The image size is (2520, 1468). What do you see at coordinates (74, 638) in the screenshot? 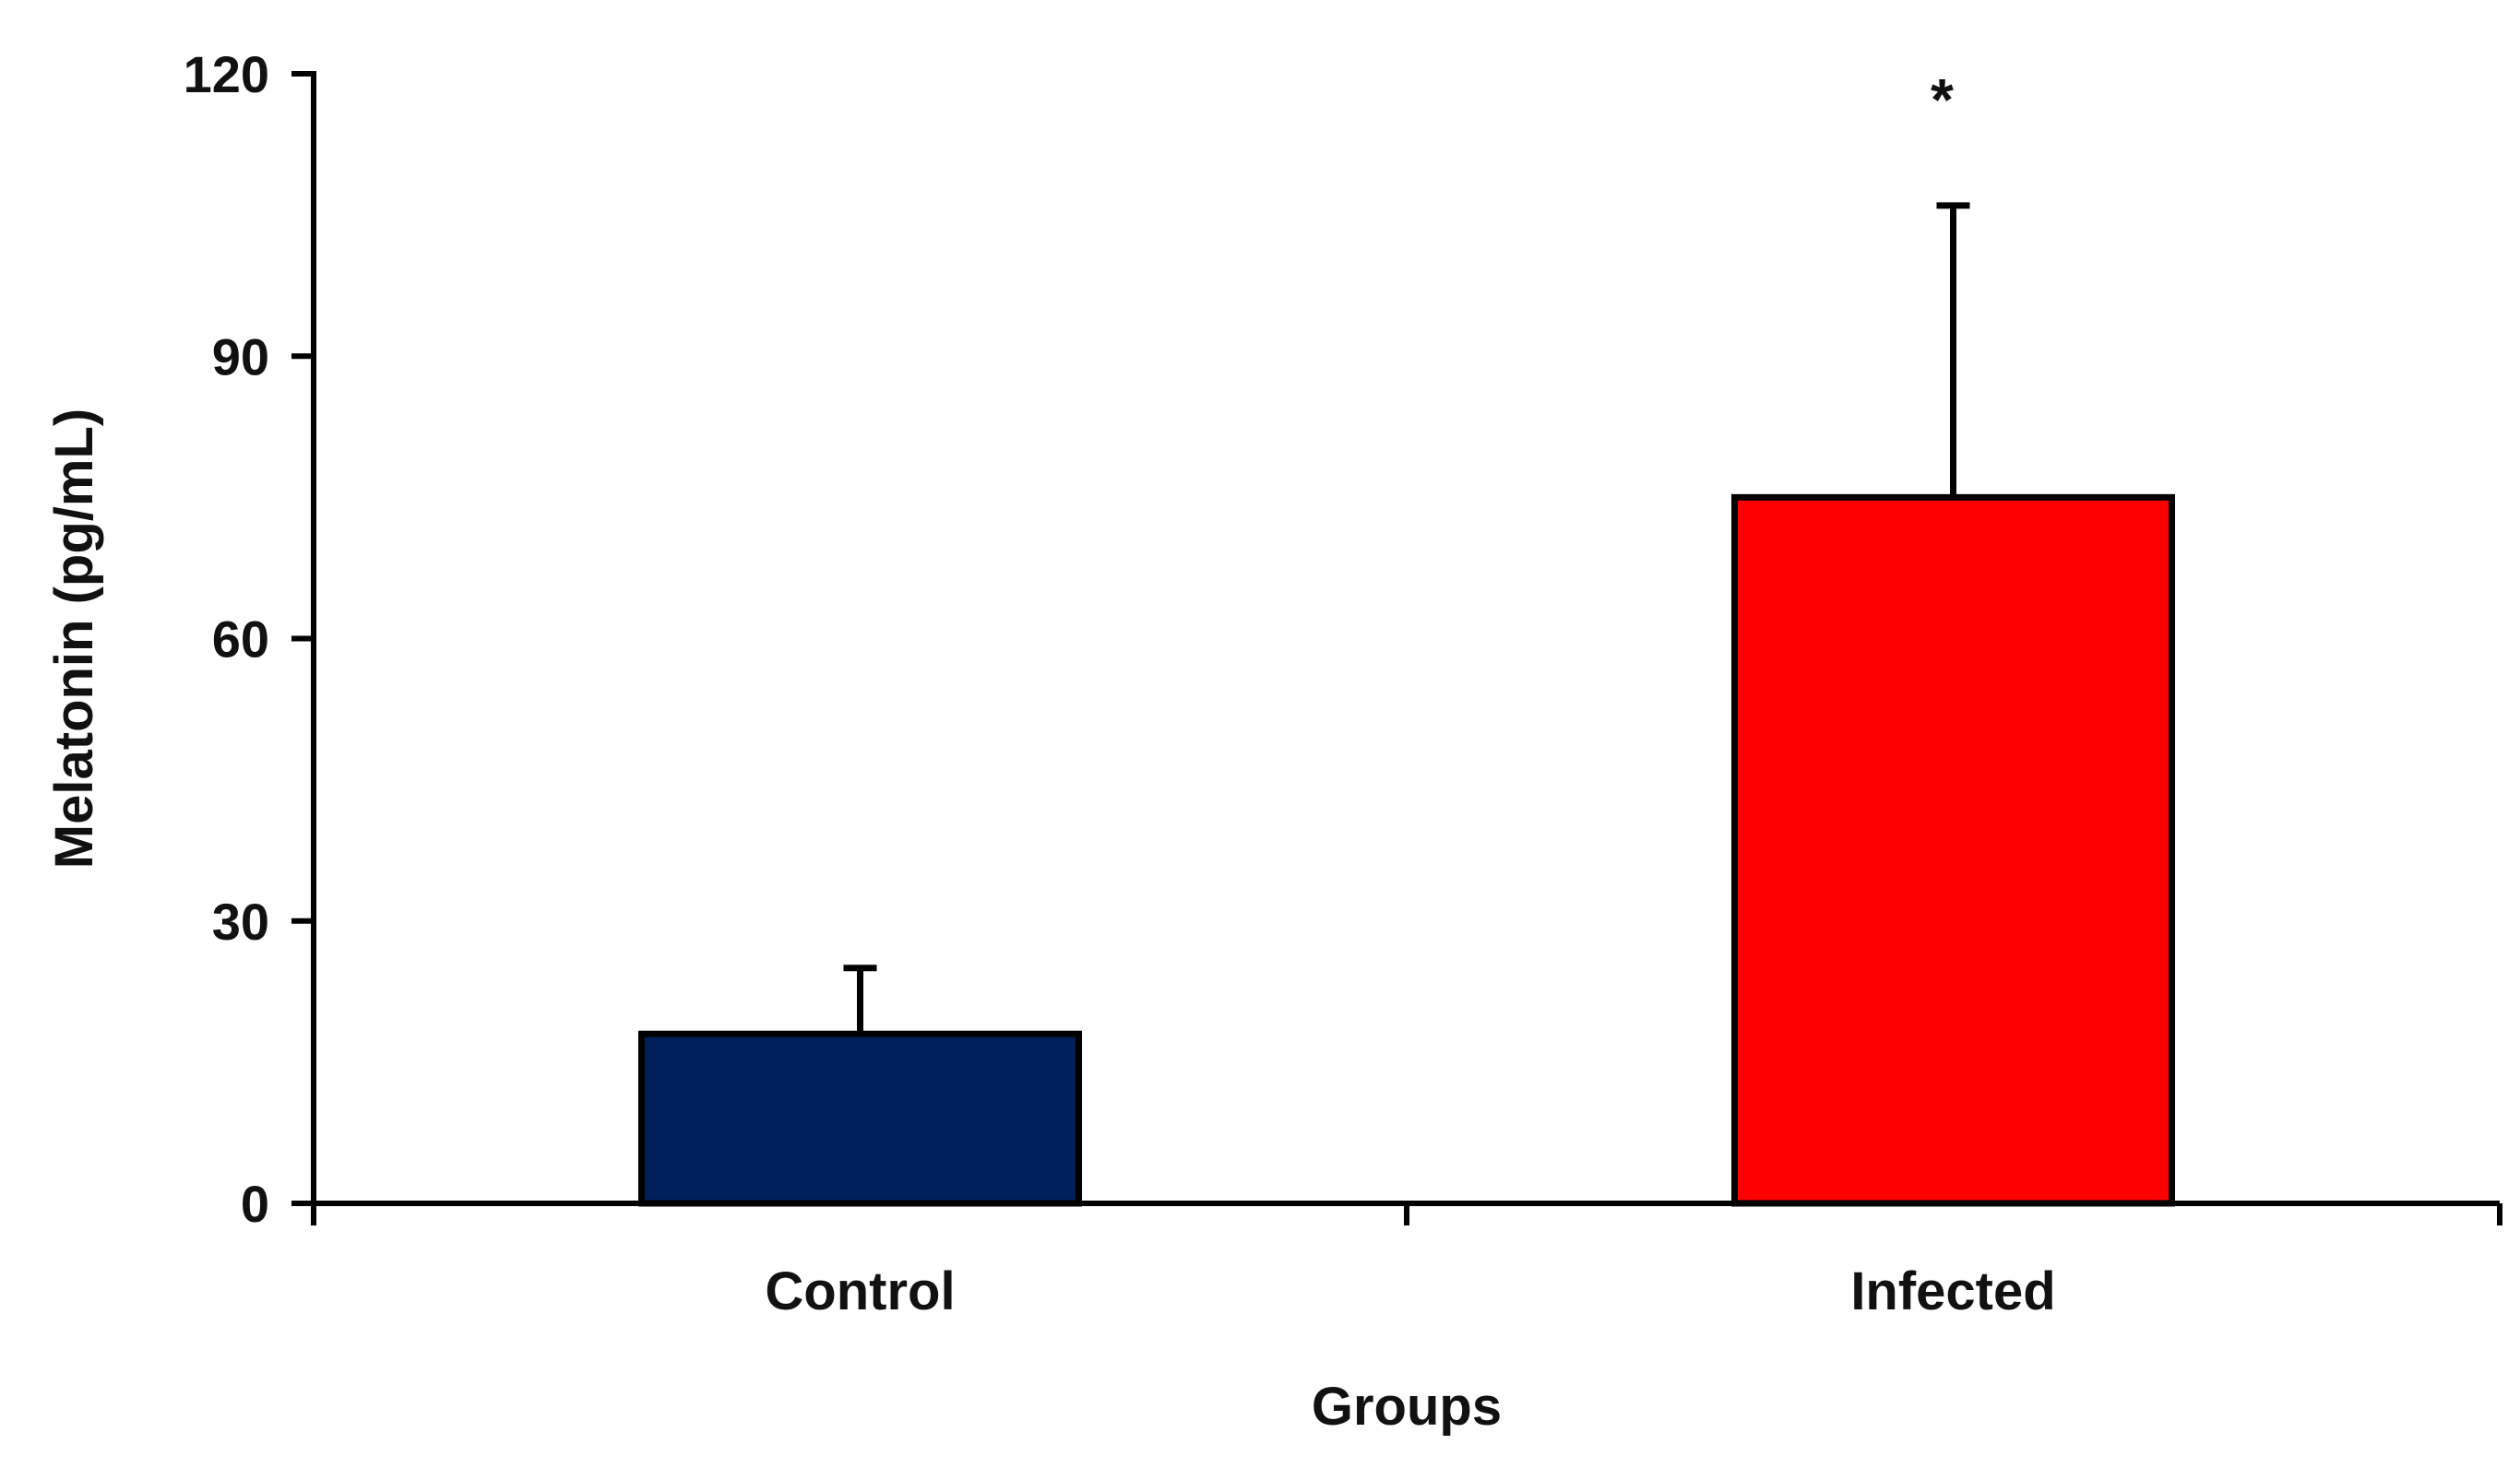
I see `y-axis-title: Melatonin (pg/mL)` at bounding box center [74, 638].